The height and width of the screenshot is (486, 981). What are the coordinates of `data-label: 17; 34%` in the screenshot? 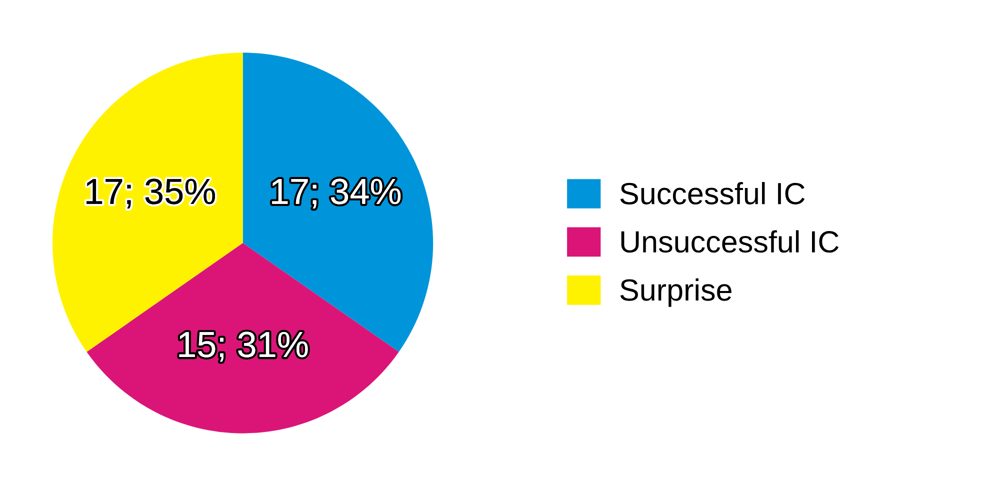 It's located at (336, 193).